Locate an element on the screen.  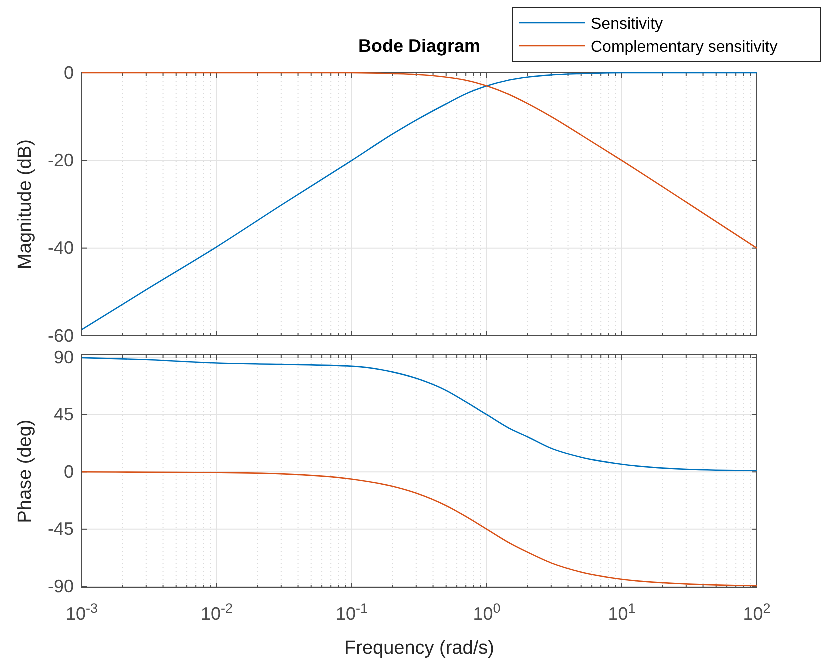
y-axis-title: Phase (deg) is located at coordinates (25, 472).